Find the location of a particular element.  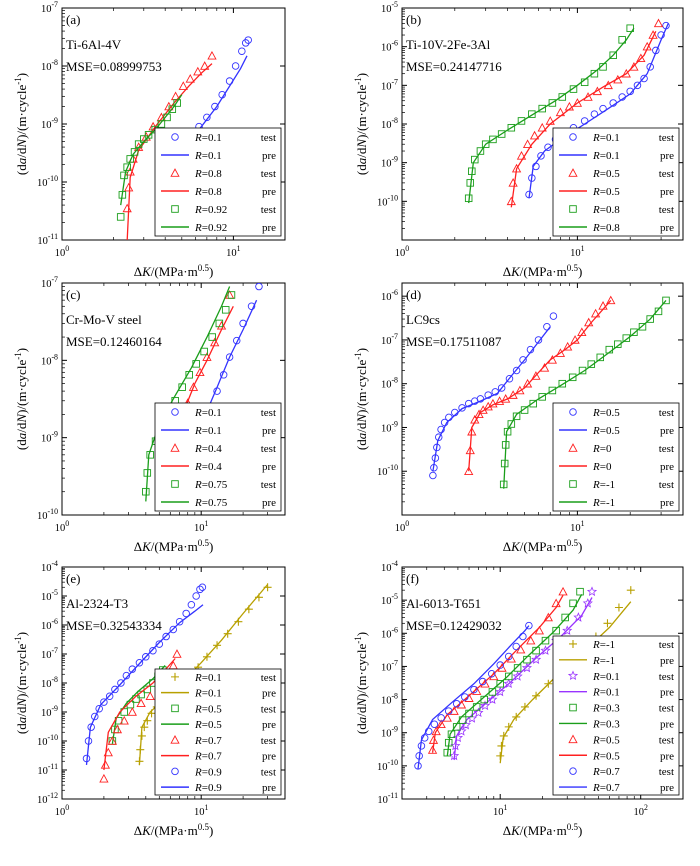

x-tick-label: 10⁰ is located at coordinates (62, 810).